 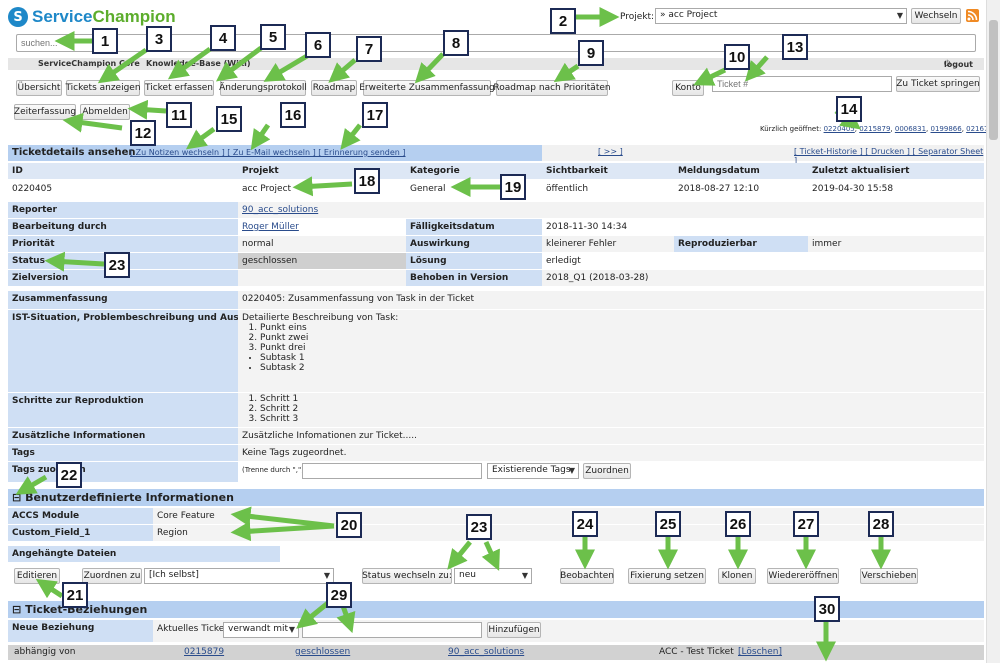 What do you see at coordinates (273, 470) in the screenshot?
I see `tag-hint: (Trenne durch ",")` at bounding box center [273, 470].